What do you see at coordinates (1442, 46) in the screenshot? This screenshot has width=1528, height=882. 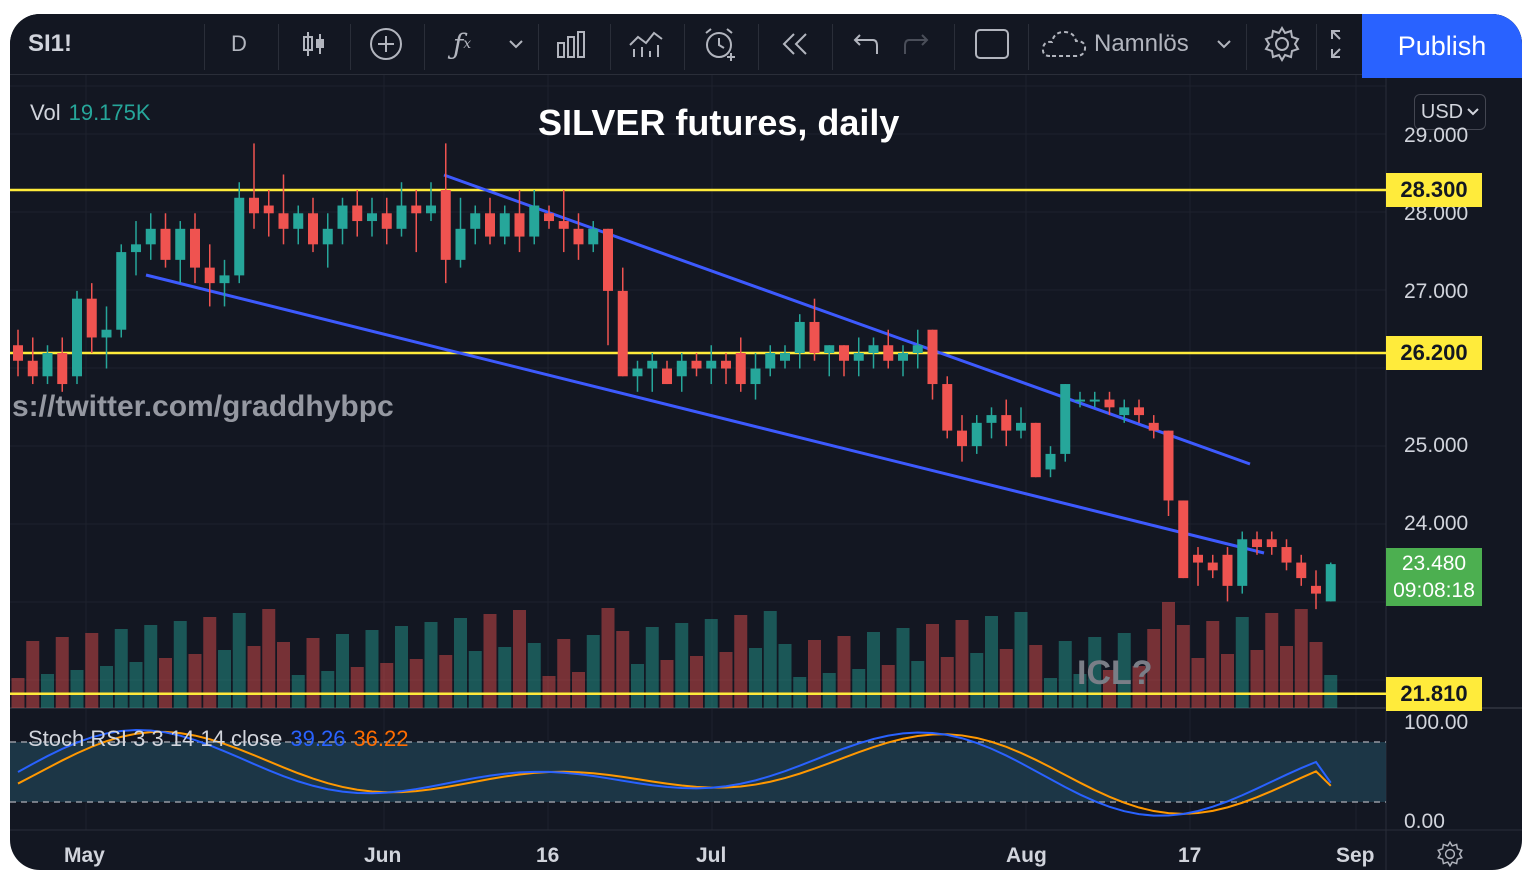 I see `publish-button: Publish` at bounding box center [1442, 46].